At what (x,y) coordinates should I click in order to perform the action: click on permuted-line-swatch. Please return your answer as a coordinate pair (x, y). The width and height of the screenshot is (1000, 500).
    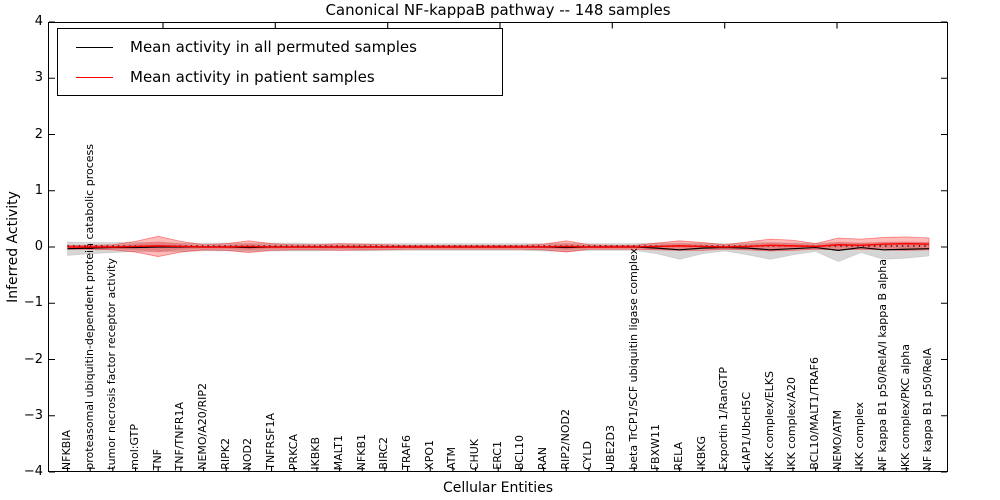
    Looking at the image, I should click on (94, 47).